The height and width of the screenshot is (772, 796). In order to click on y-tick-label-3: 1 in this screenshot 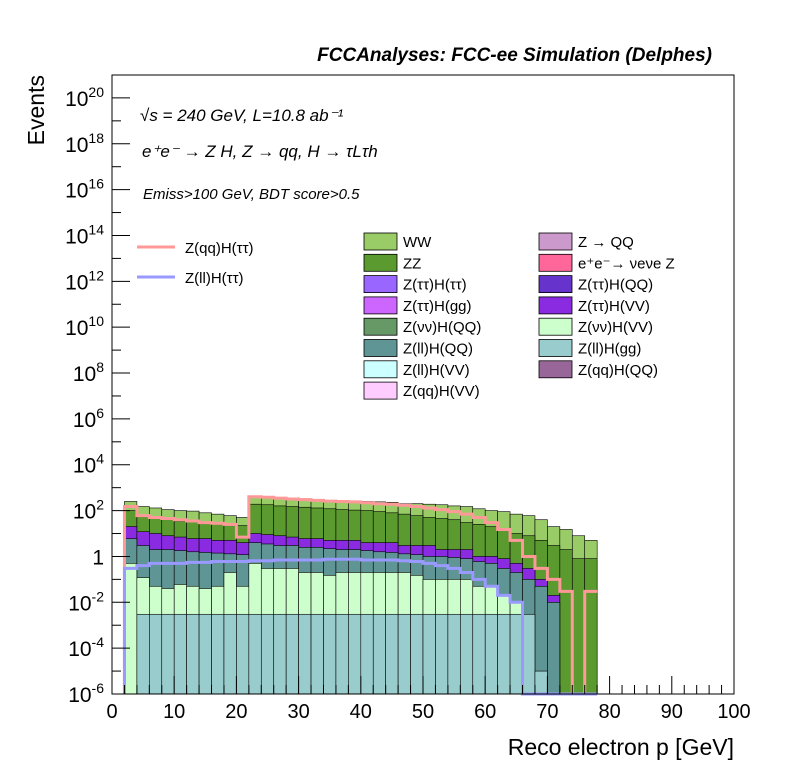, I will do `click(98, 557)`.